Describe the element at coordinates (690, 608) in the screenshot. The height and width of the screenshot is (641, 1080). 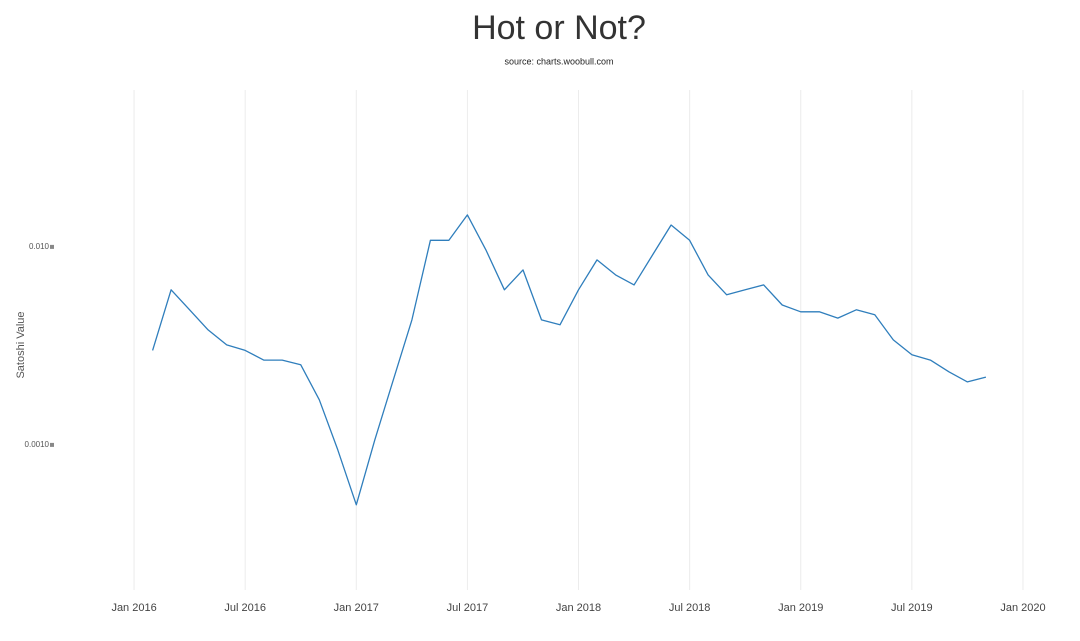
I see `x-tick-label: Jul 2018` at that location.